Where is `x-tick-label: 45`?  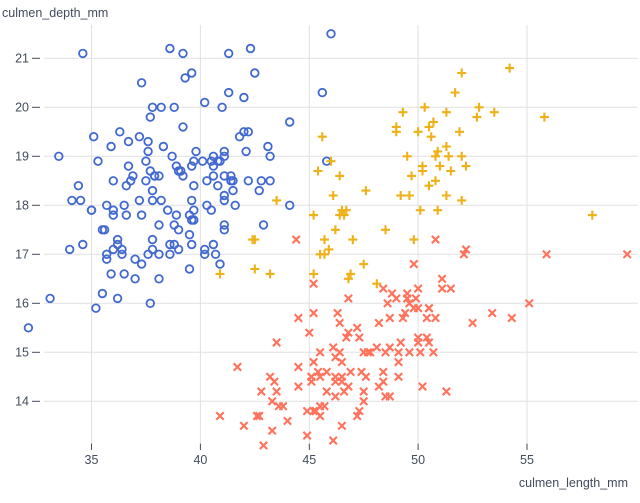 x-tick-label: 45 is located at coordinates (309, 460).